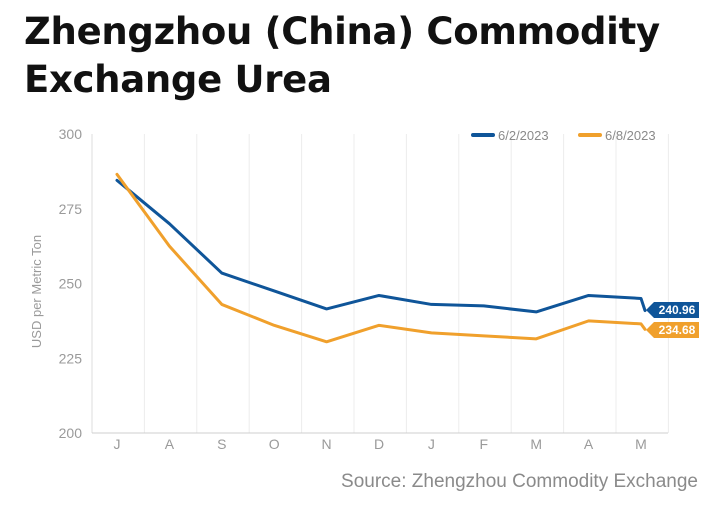  What do you see at coordinates (36, 291) in the screenshot?
I see `y-axis-title: USD per Metric Ton` at bounding box center [36, 291].